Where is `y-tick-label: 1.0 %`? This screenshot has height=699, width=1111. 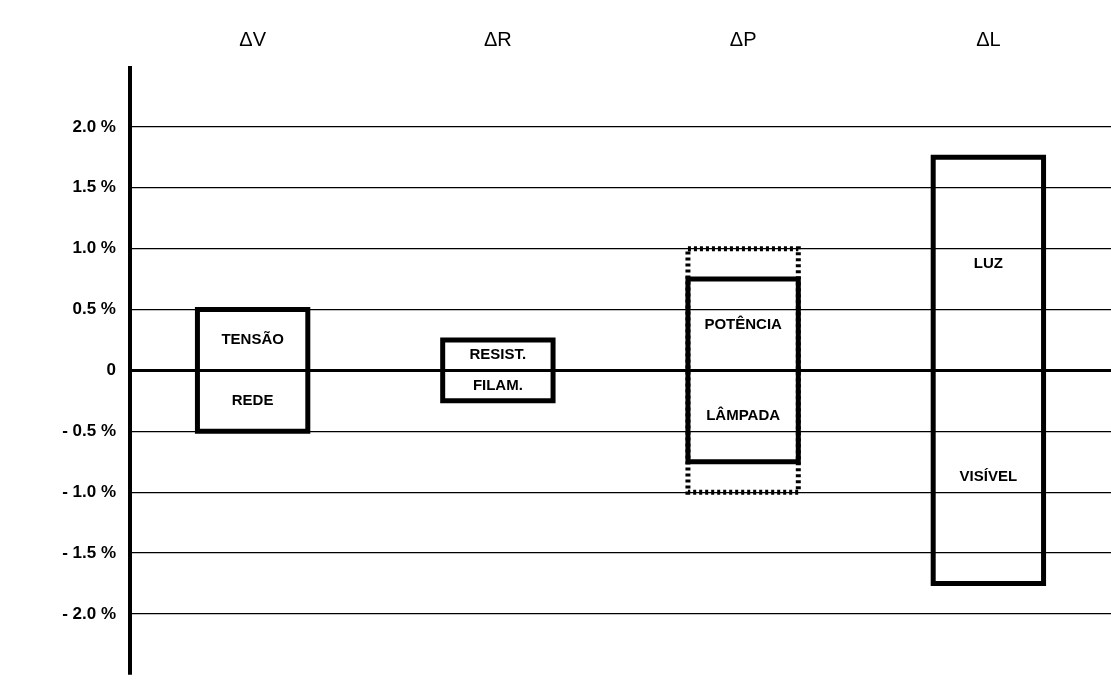
y-tick-label: 1.0 % is located at coordinates (94, 248).